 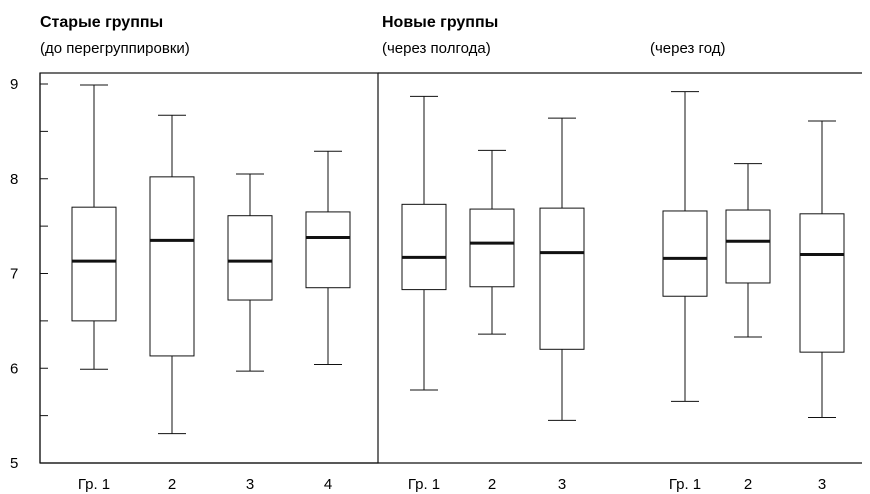 I want to click on old-groups-subtitle: (до перегруппировки), so click(x=115, y=48).